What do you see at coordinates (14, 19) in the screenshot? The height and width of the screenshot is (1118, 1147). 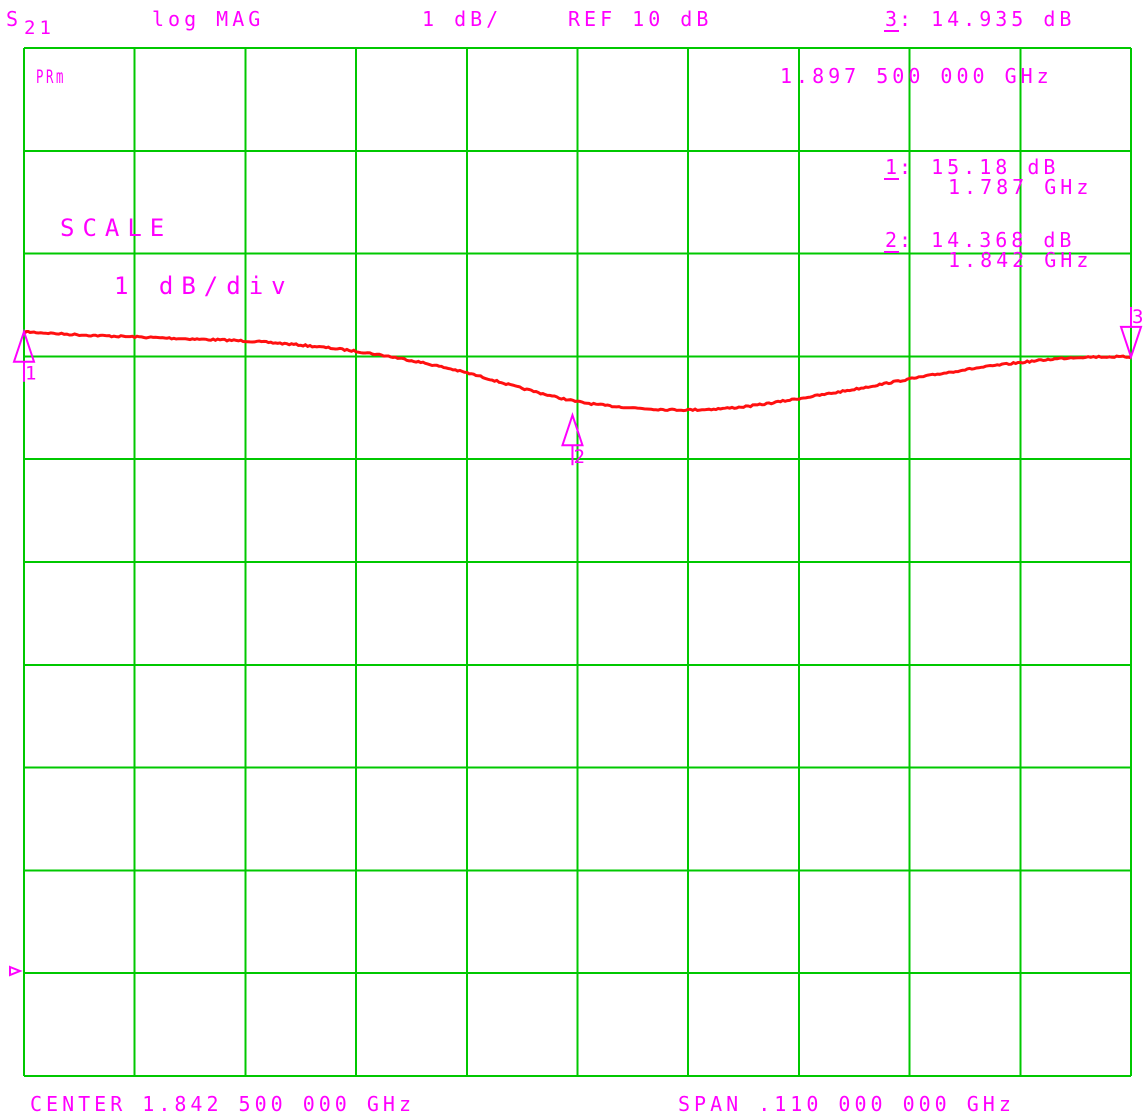 I see `parameter-label: S` at bounding box center [14, 19].